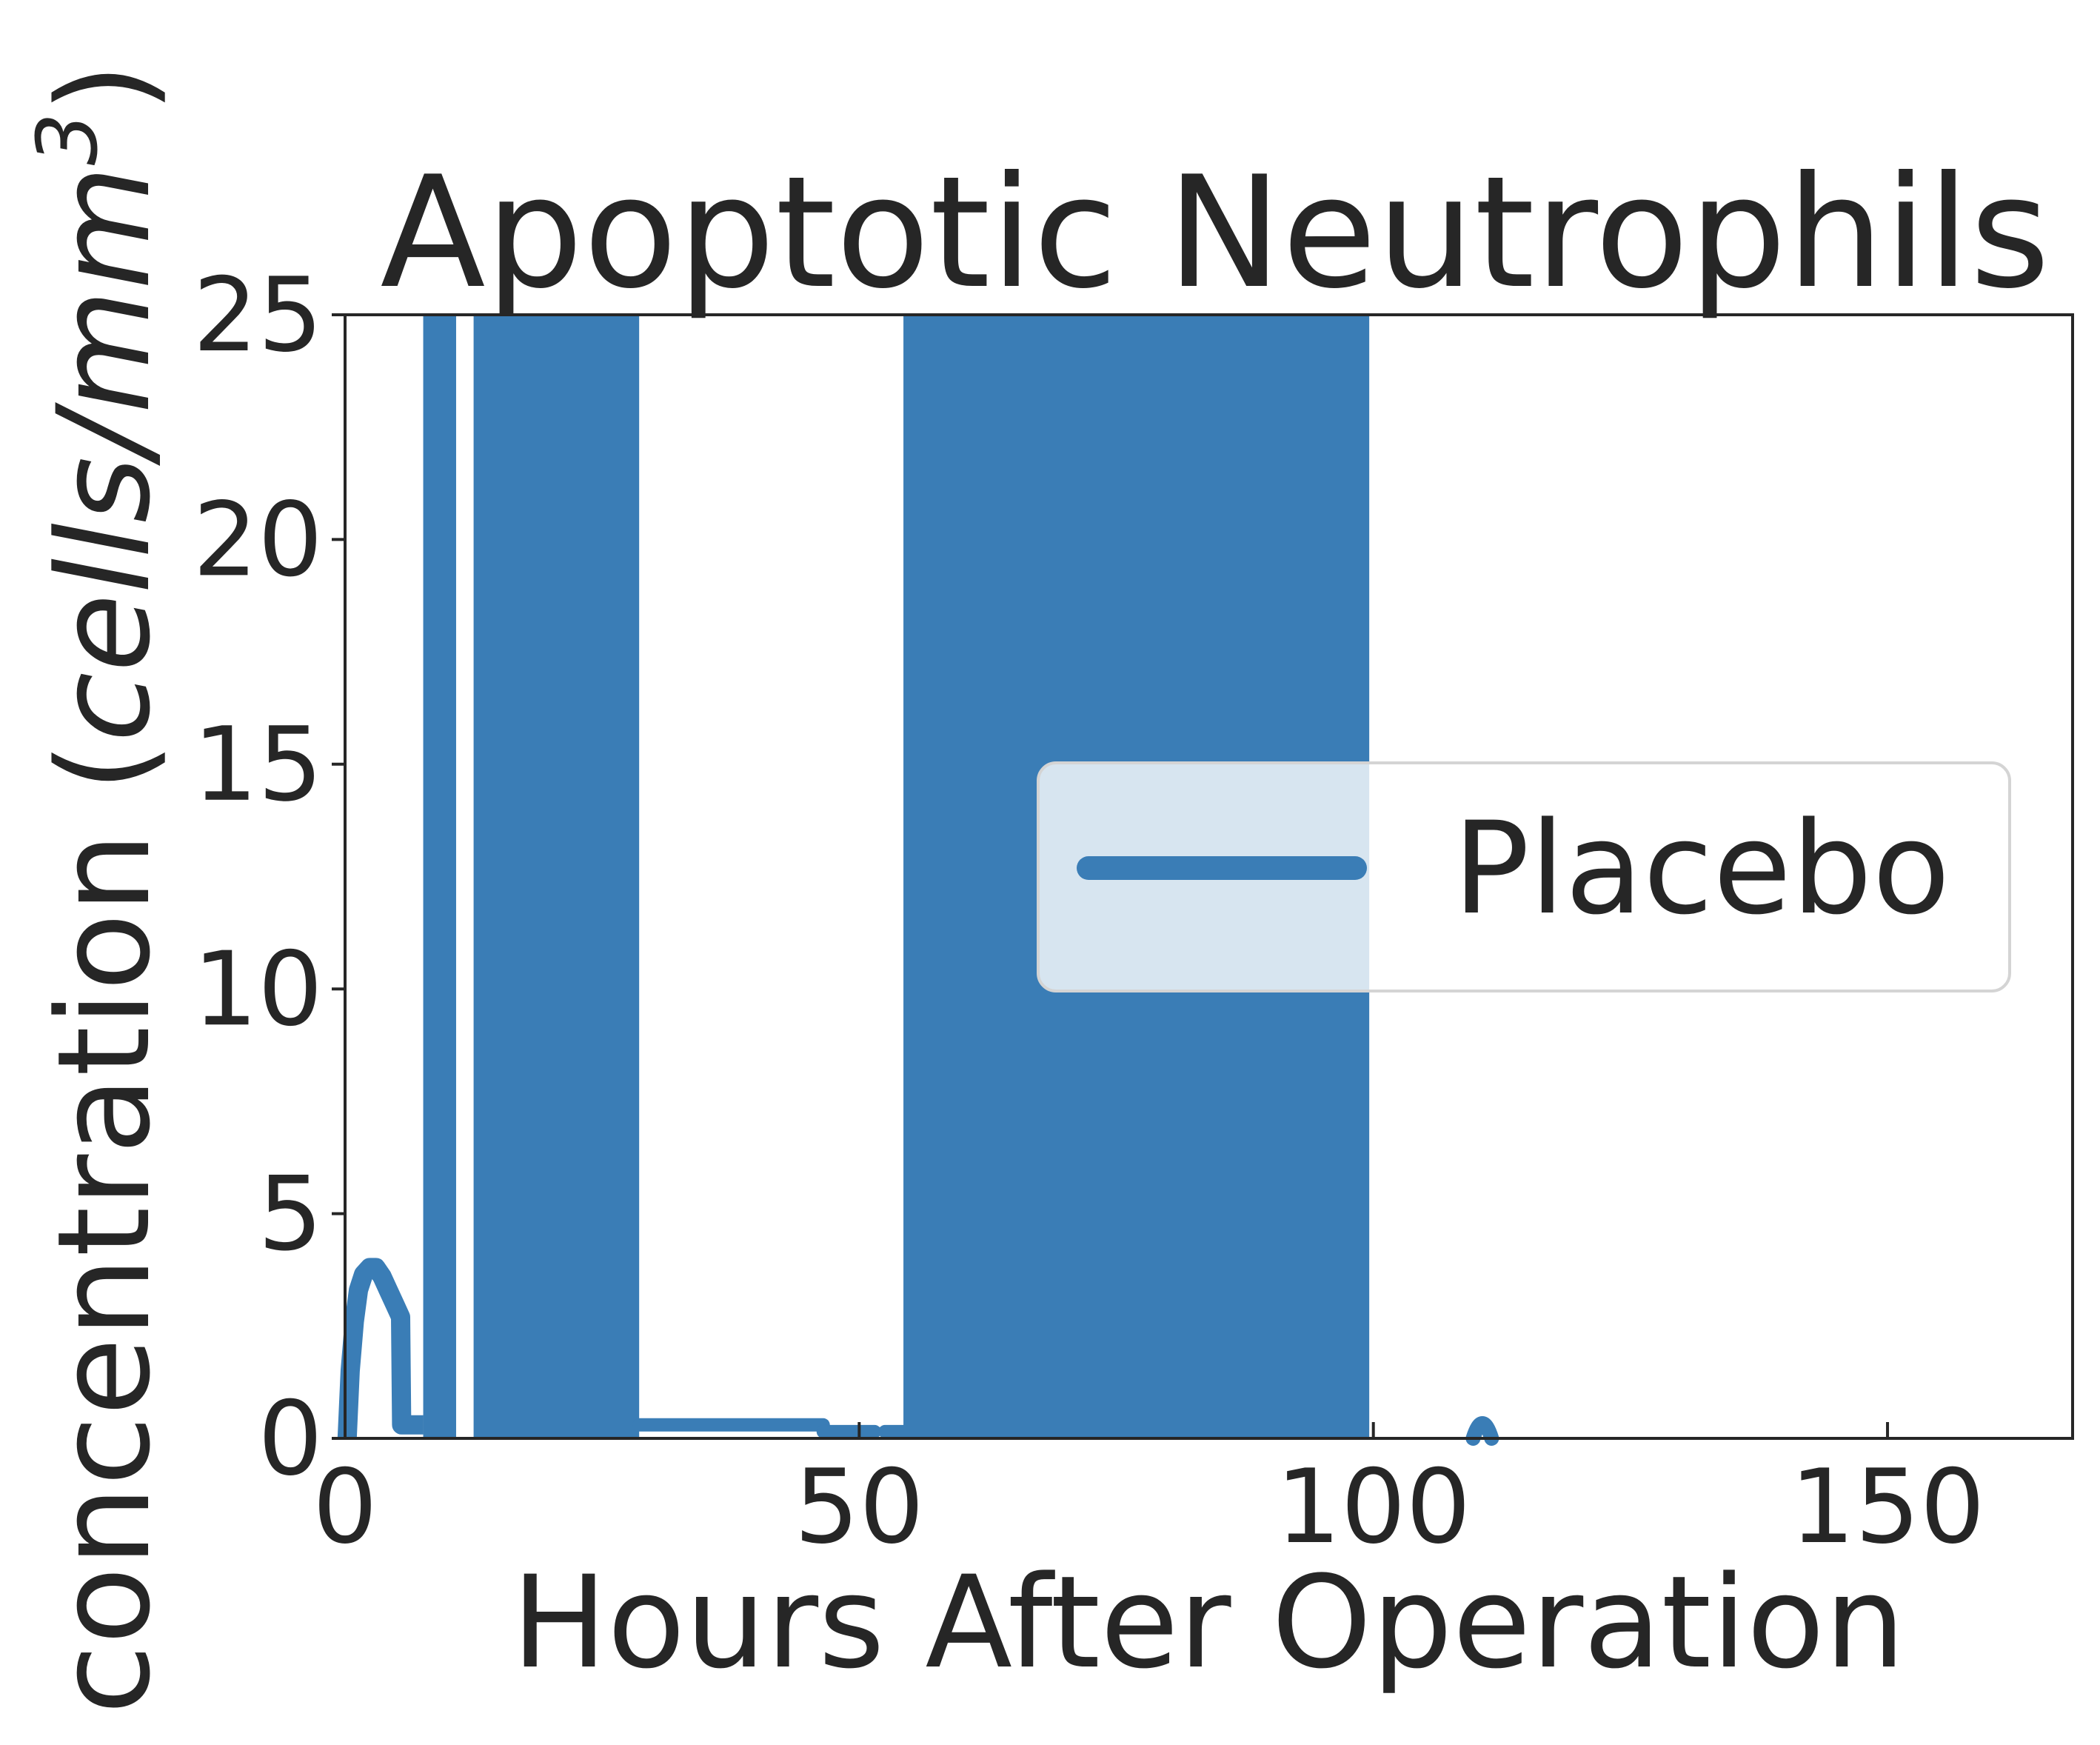 The width and height of the screenshot is (2100, 1745). What do you see at coordinates (258, 989) in the screenshot?
I see `y-tick-label: 10` at bounding box center [258, 989].